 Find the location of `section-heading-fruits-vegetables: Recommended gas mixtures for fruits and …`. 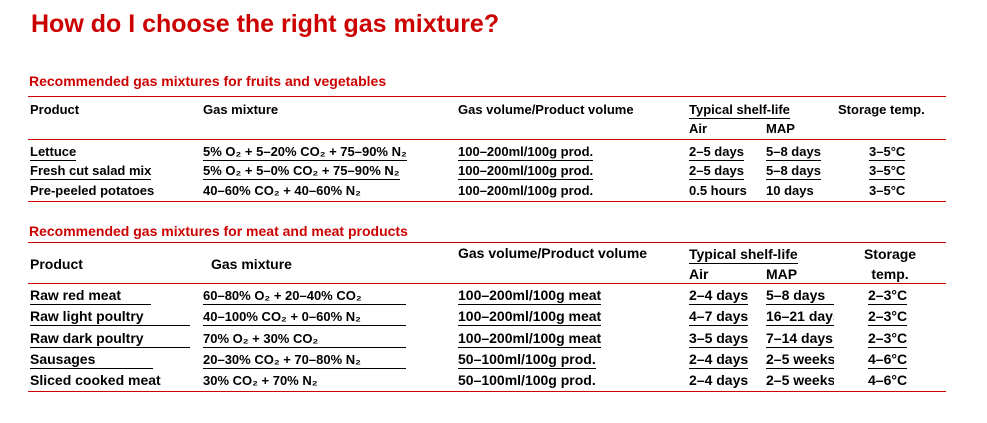

section-heading-fruits-vegetables: Recommended gas mixtures for fruits and … is located at coordinates (208, 81).